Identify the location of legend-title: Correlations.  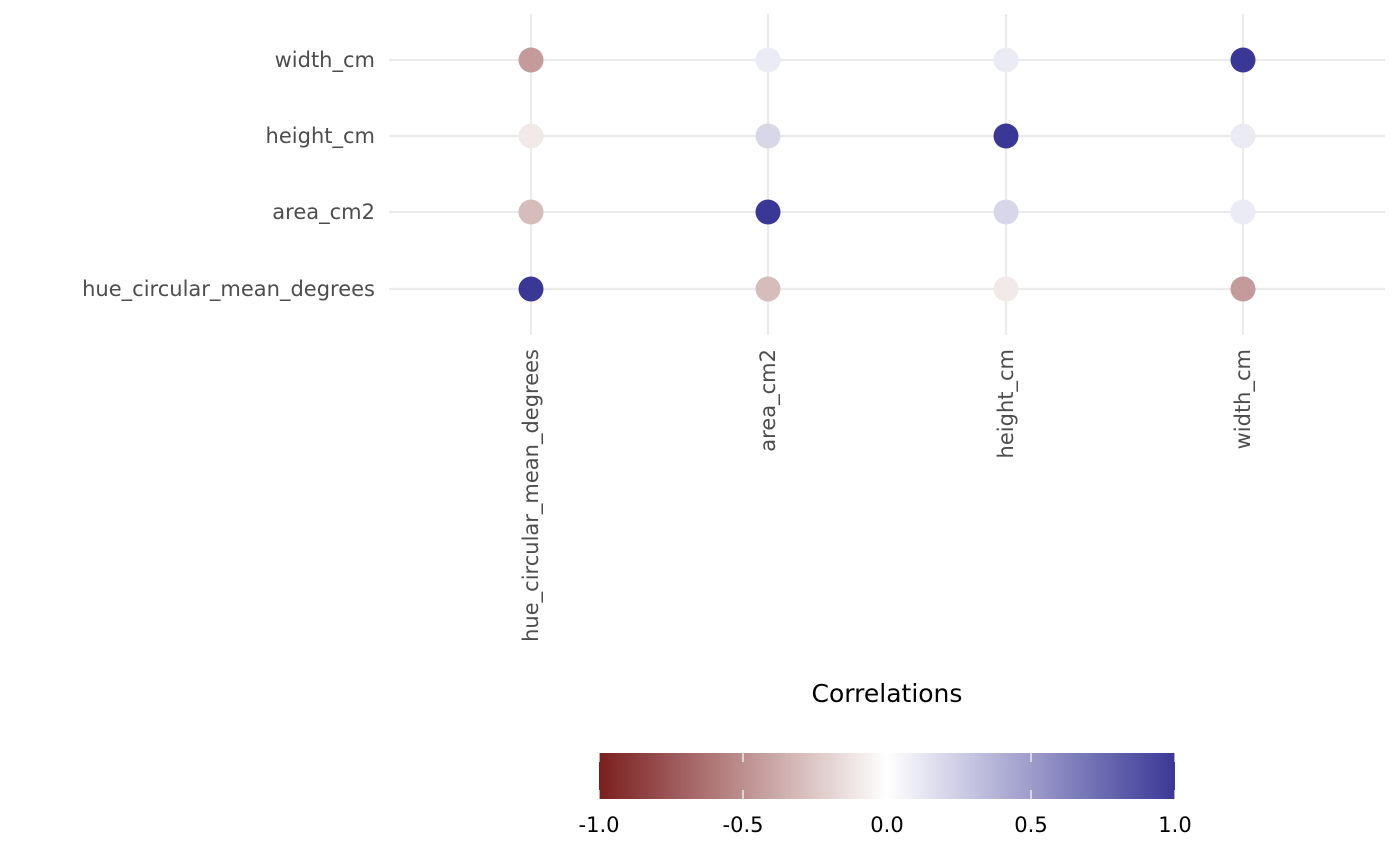
(887, 693).